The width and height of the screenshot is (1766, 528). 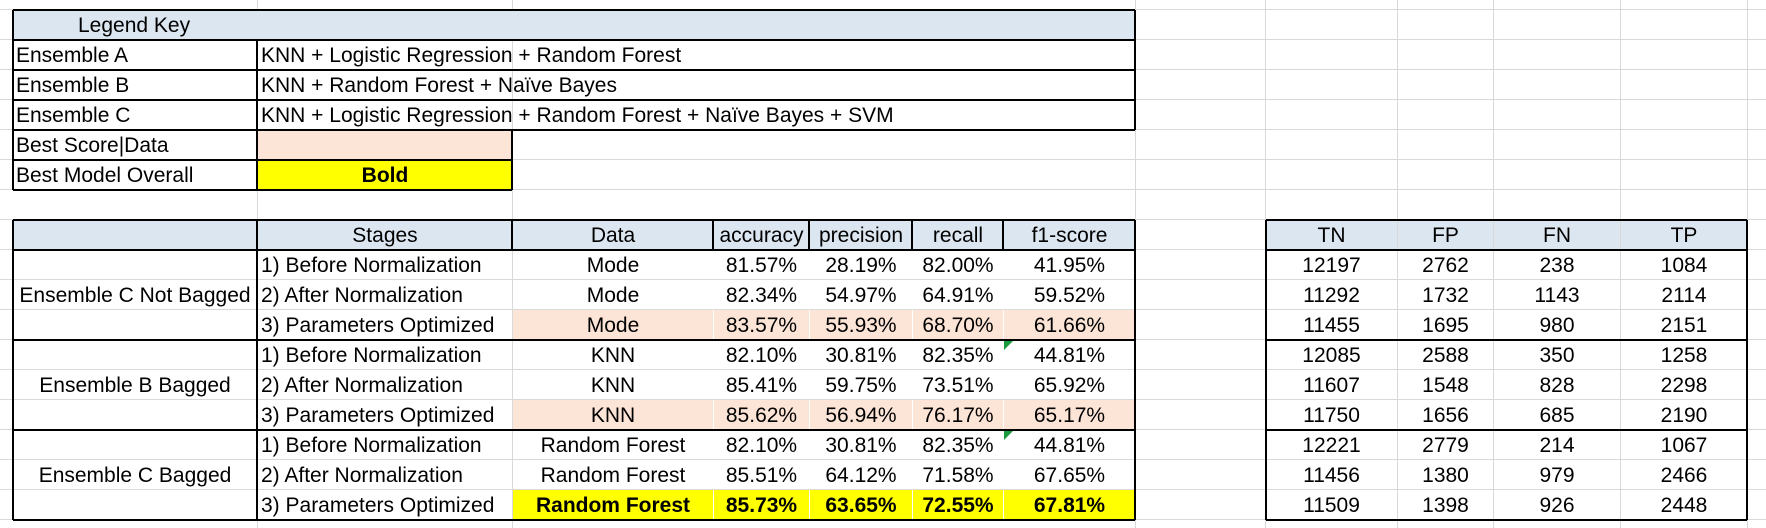 What do you see at coordinates (1445, 415) in the screenshot?
I see `fp-cell: 1656` at bounding box center [1445, 415].